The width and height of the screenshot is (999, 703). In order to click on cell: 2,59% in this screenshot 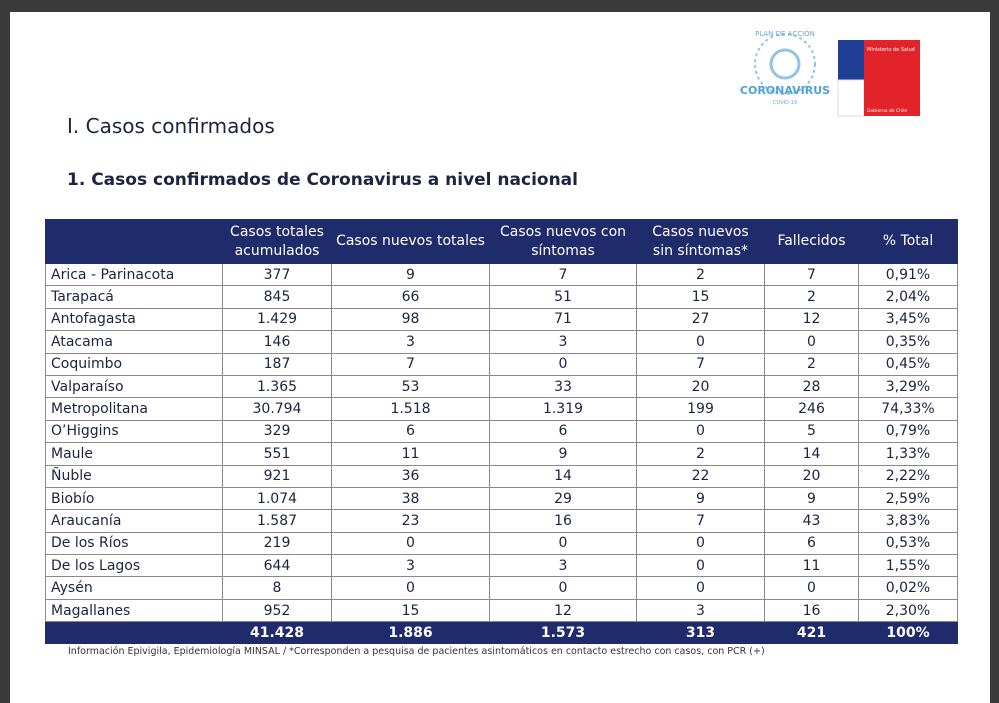, I will do `click(908, 498)`.